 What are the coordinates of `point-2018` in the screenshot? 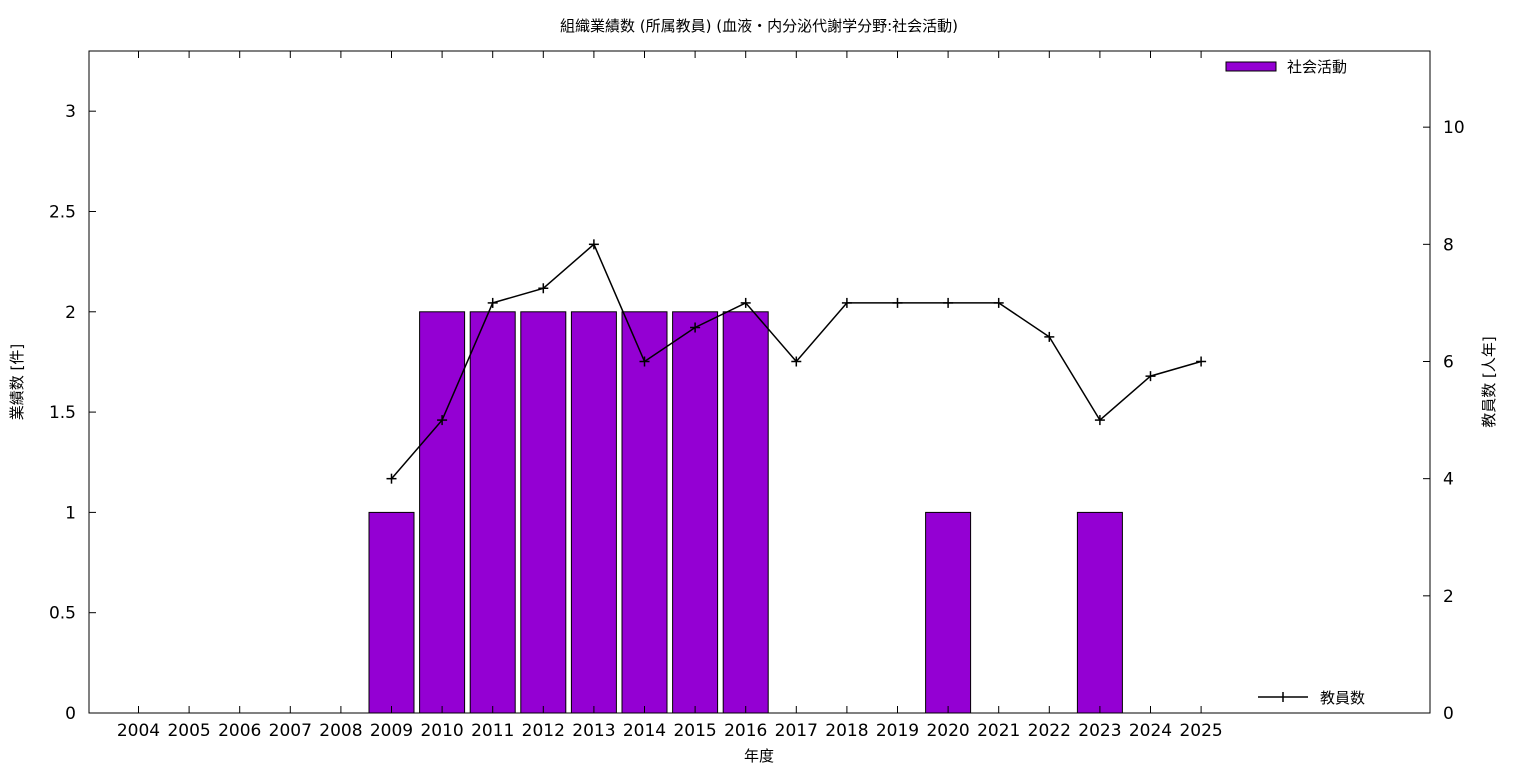 It's located at (846, 302).